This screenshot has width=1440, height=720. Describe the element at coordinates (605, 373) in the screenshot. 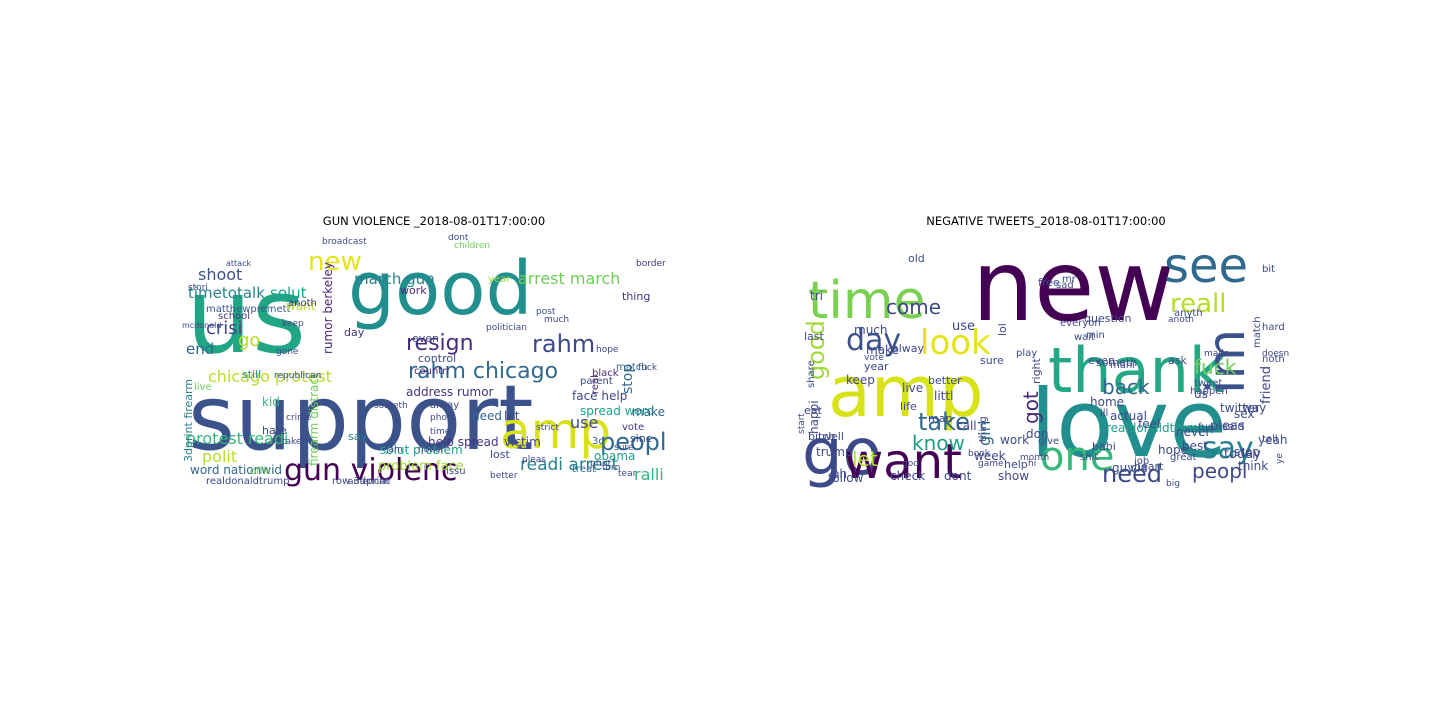

I see `cloud-word: black` at that location.